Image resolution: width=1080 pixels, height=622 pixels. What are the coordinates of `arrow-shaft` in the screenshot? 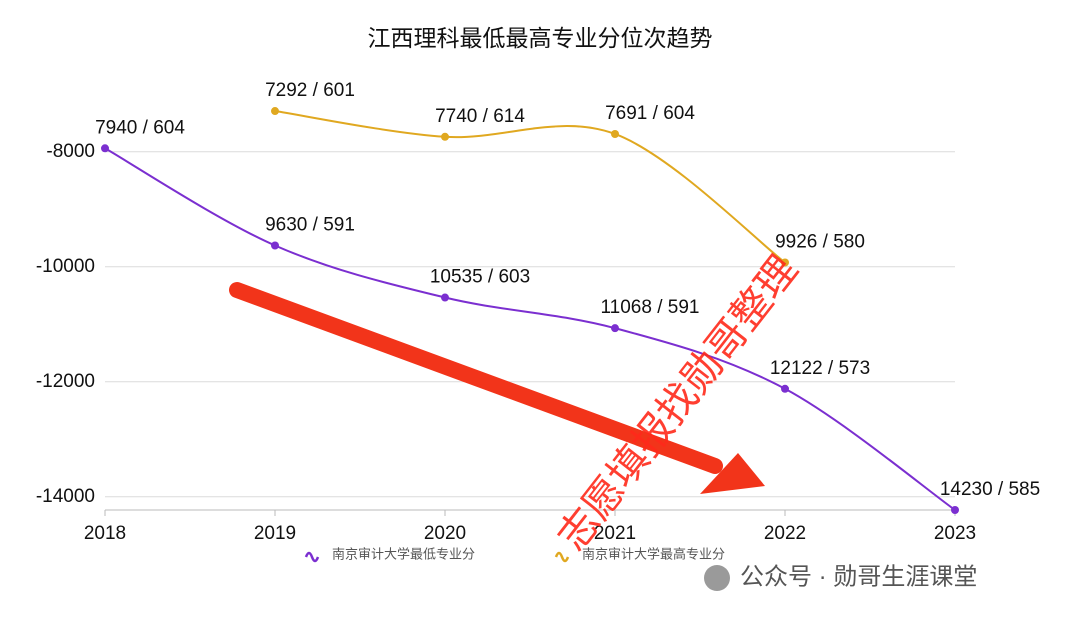 It's located at (476, 378).